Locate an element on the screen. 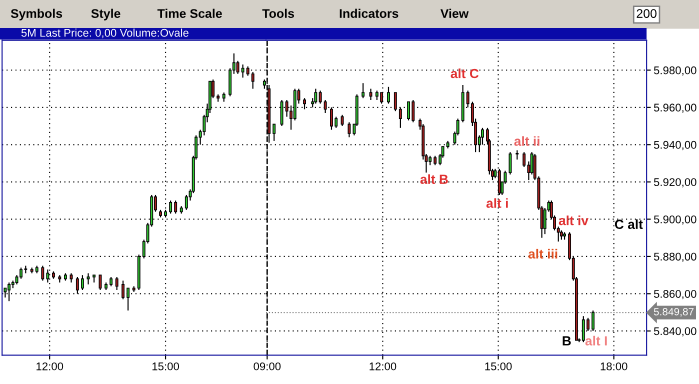 The height and width of the screenshot is (384, 699). y-tick-label: 5.900,00 is located at coordinates (675, 220).